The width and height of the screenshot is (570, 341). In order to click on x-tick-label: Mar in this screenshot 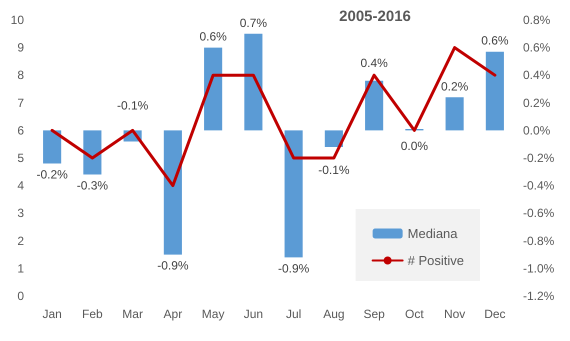, I will do `click(132, 314)`.